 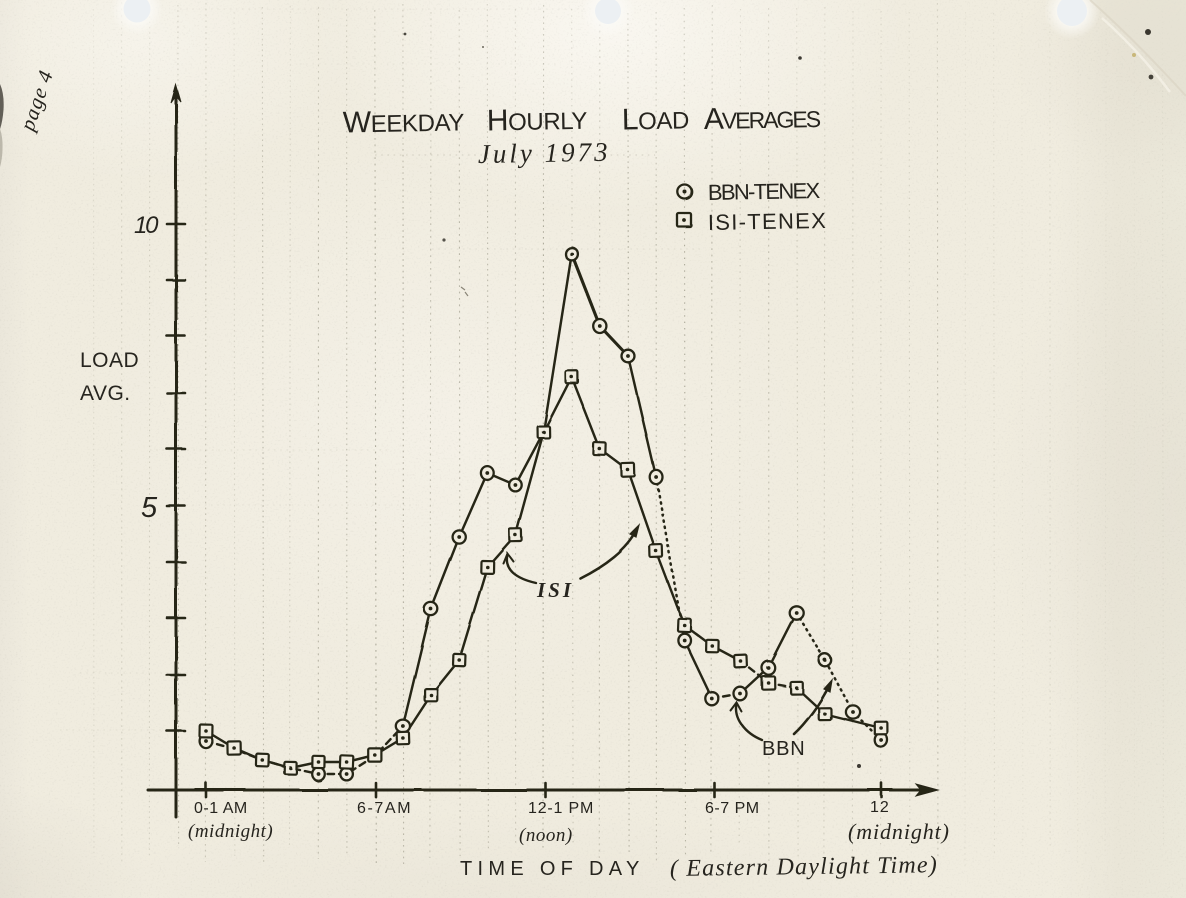 I want to click on svg-text: TIME OF DAY, so click(x=552, y=869).